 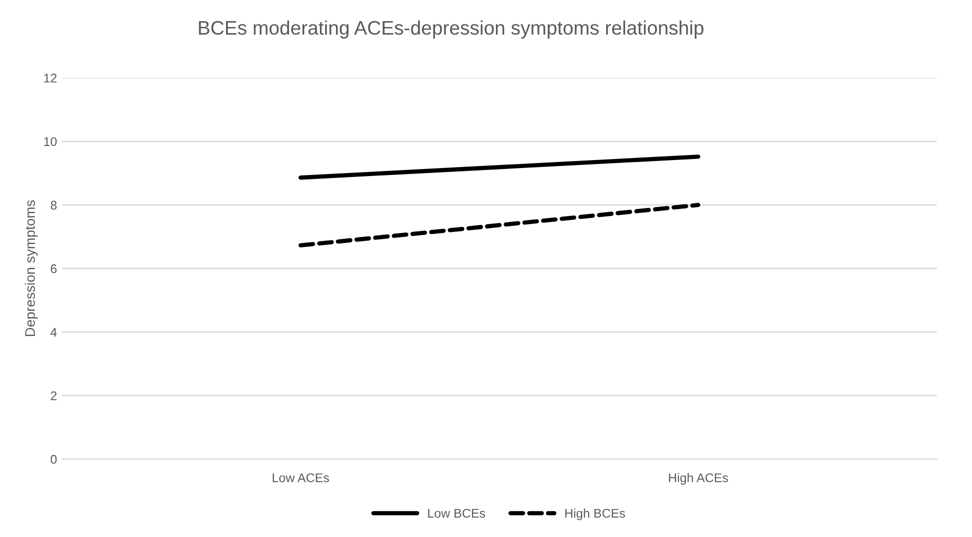 What do you see at coordinates (53, 269) in the screenshot?
I see `y-tick-label: 6` at bounding box center [53, 269].